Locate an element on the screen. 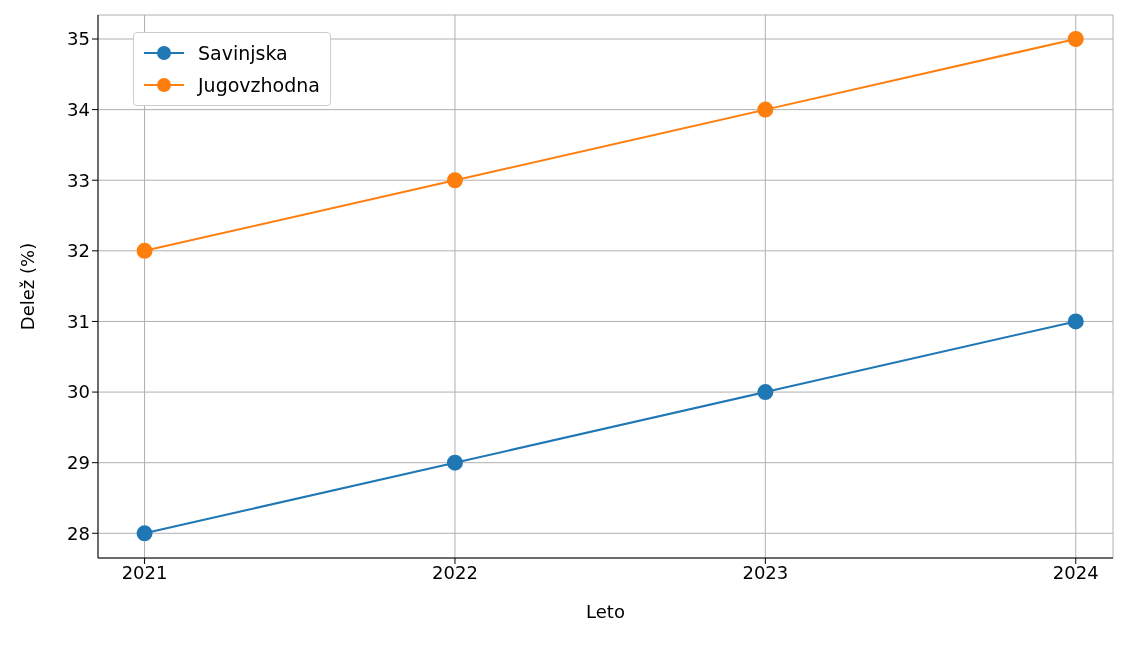 This screenshot has width=1131, height=646. y-tick-label: 32 is located at coordinates (78, 251).